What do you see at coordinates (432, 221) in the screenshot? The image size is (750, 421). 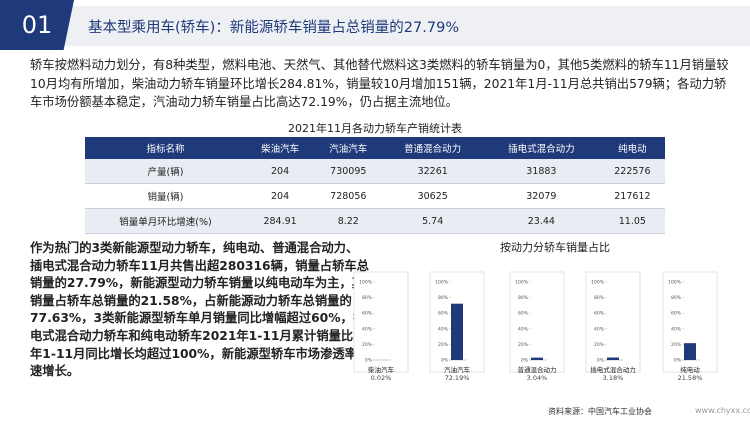 I see `table-cell: 5.74` at bounding box center [432, 221].